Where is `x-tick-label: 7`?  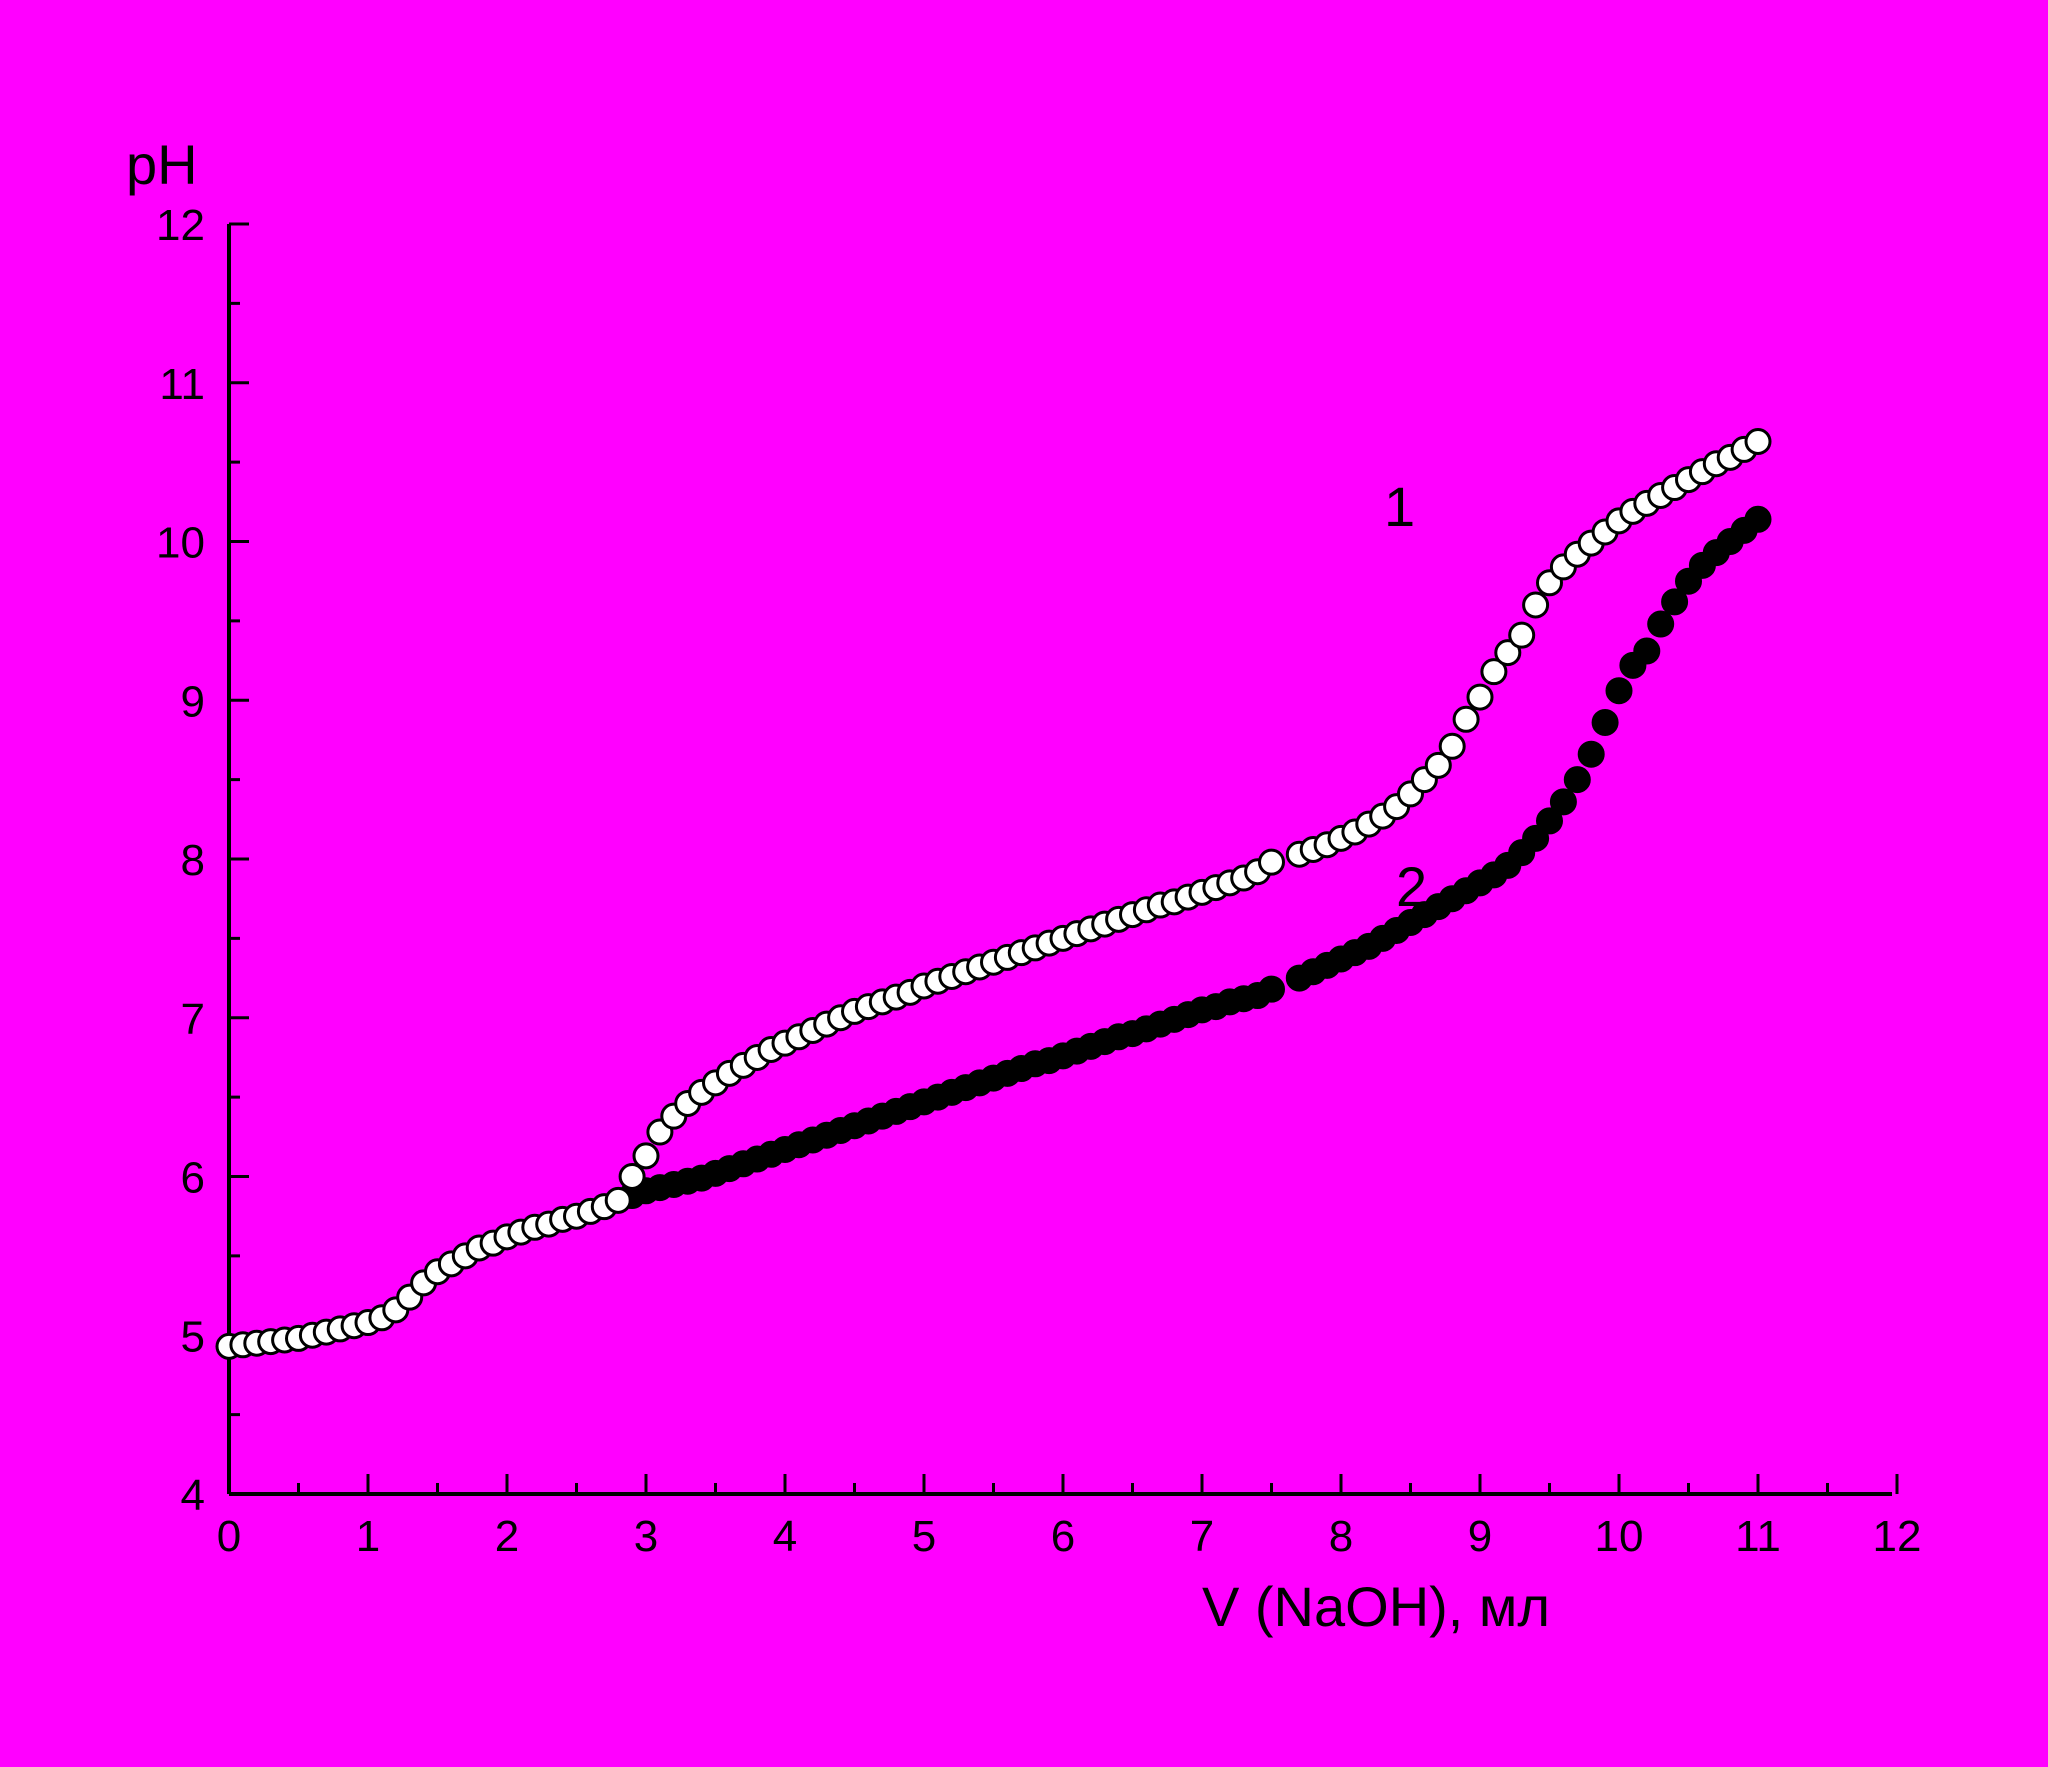
x-tick-label: 7 is located at coordinates (1202, 1536).